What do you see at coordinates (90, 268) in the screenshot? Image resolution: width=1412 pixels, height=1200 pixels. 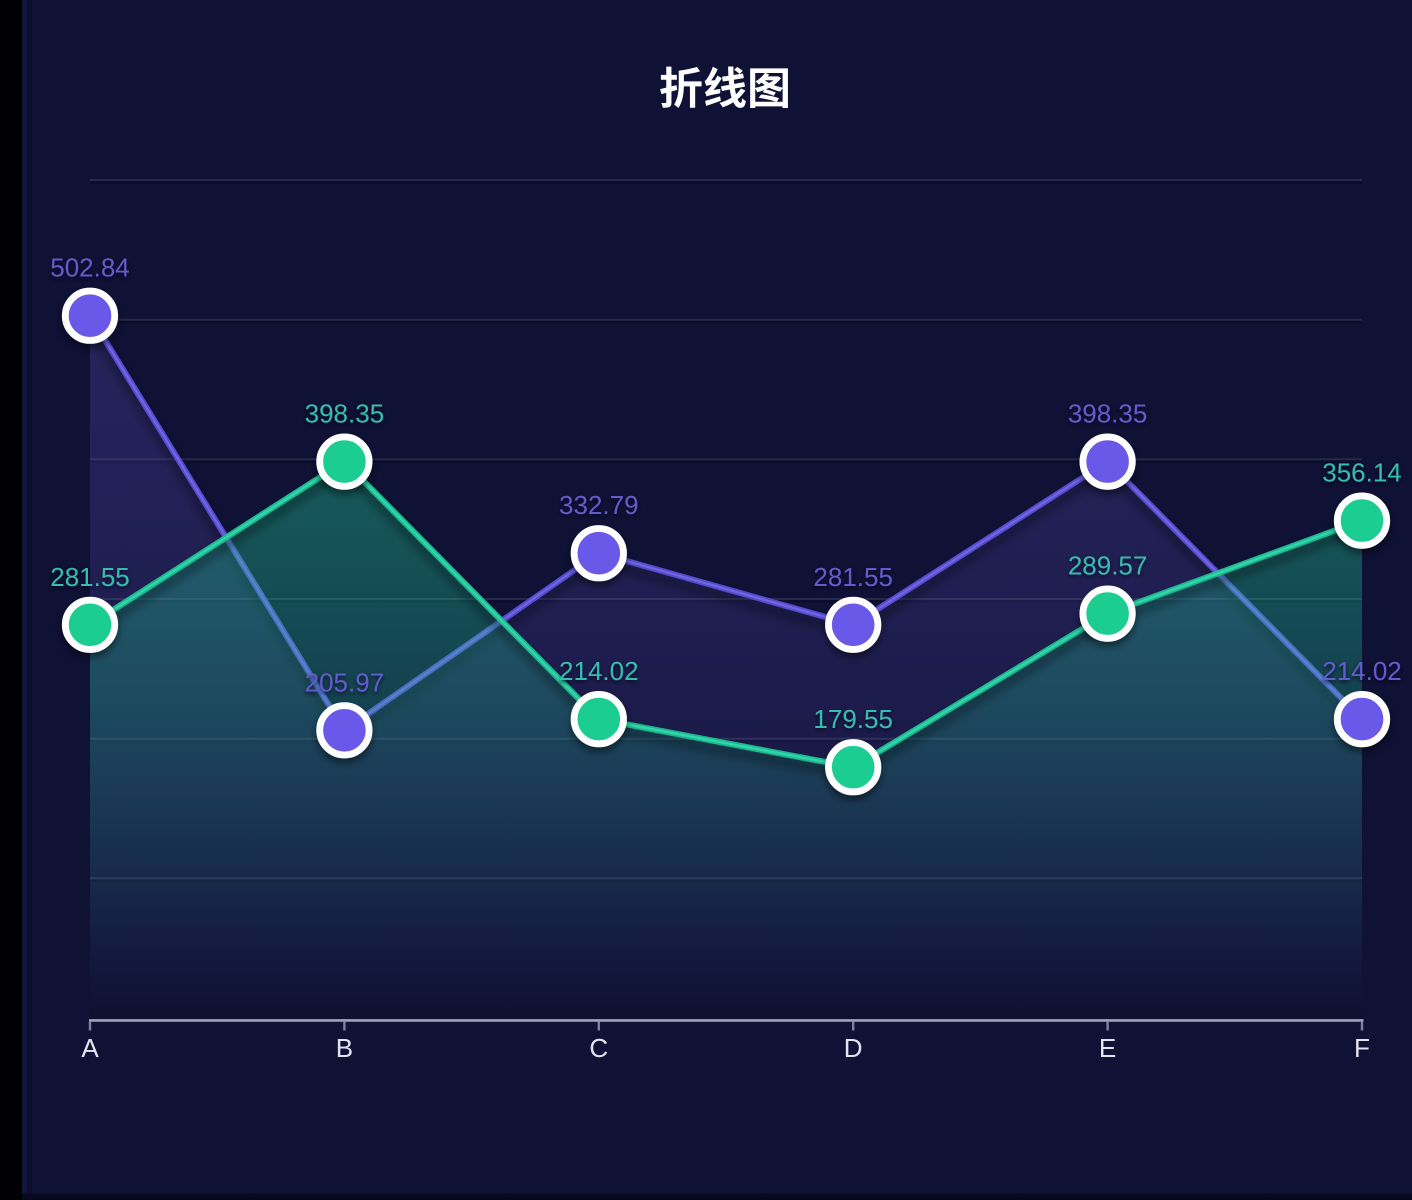 I see `svg-text: 502.84` at bounding box center [90, 268].